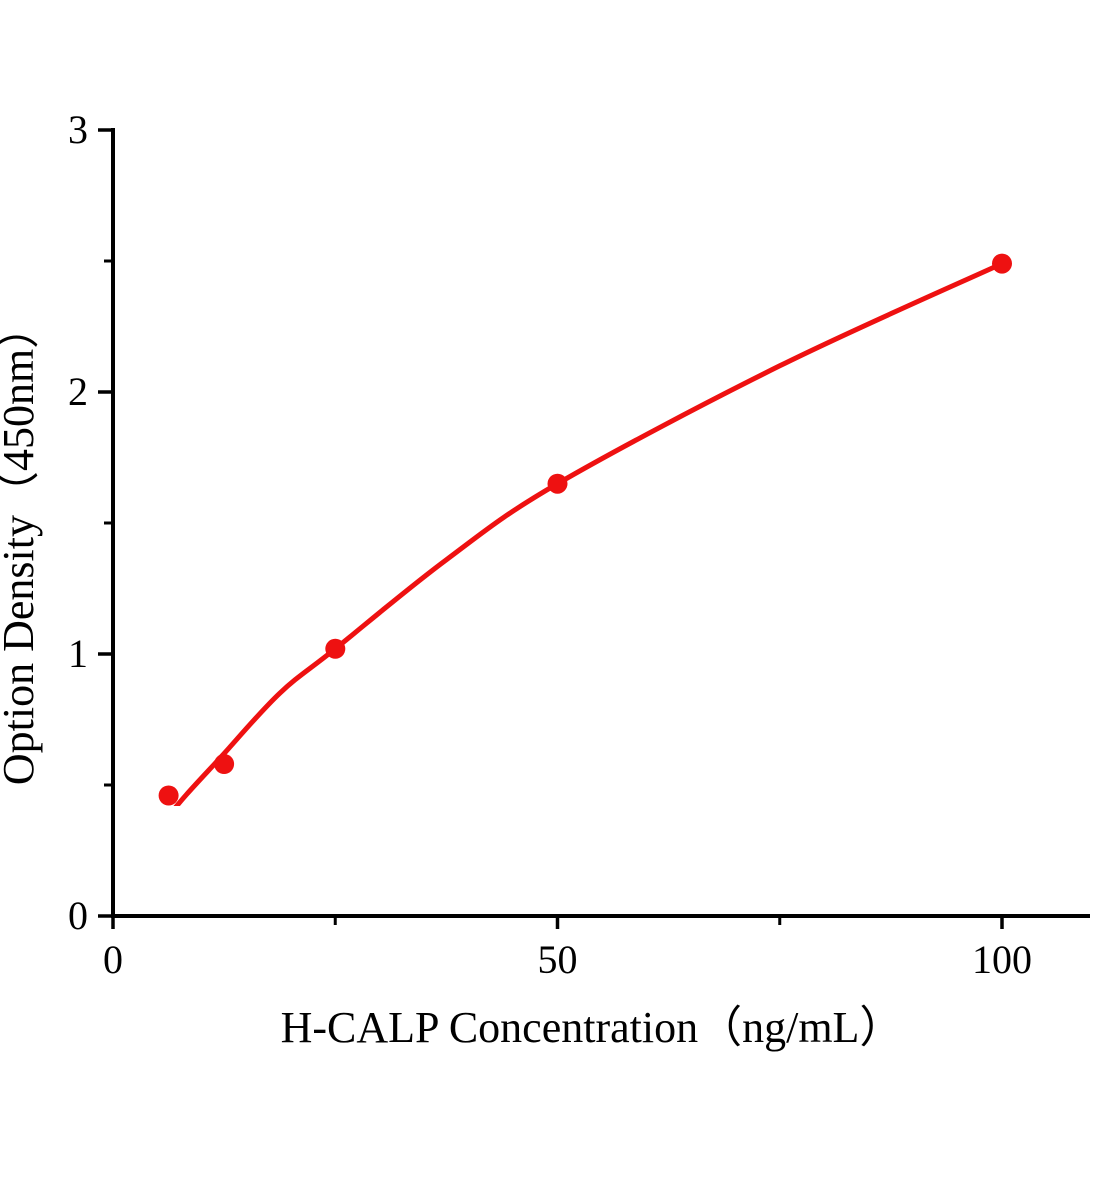 The height and width of the screenshot is (1200, 1104). What do you see at coordinates (78, 915) in the screenshot?
I see `y-tick-label: 0` at bounding box center [78, 915].